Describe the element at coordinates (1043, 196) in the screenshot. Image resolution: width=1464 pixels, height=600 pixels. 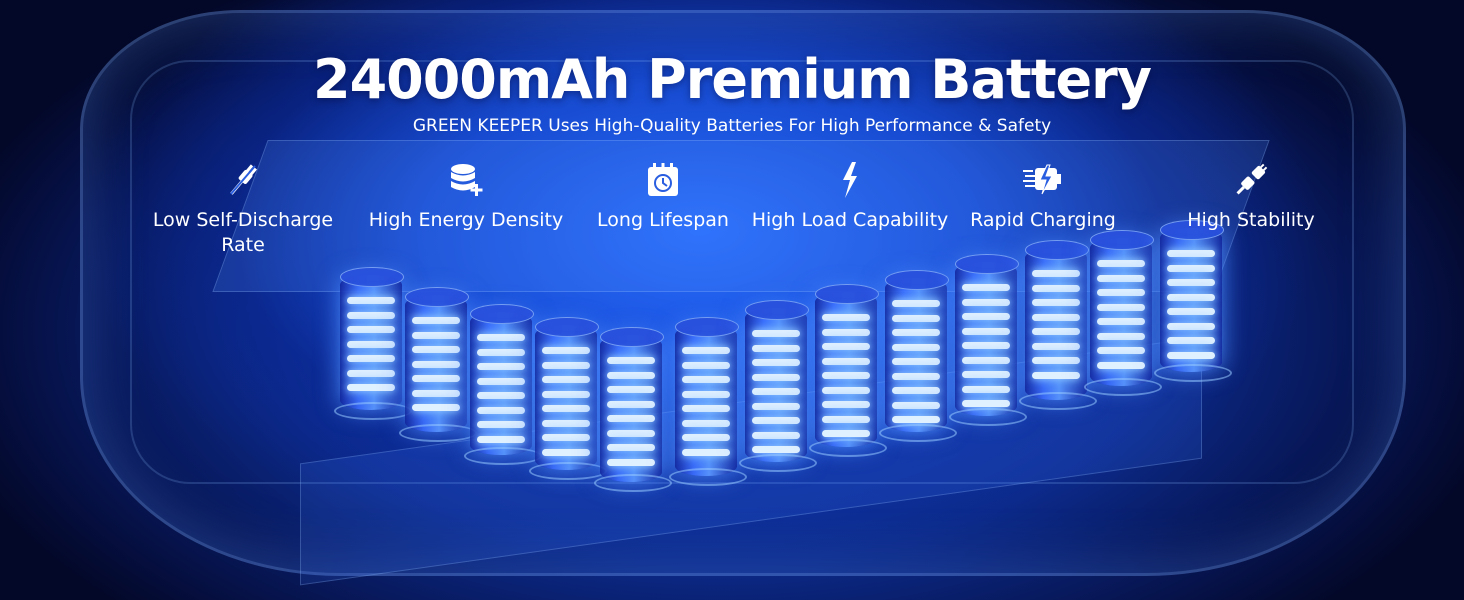
I see `feature-rapid-charging: Rapid Charging` at that location.